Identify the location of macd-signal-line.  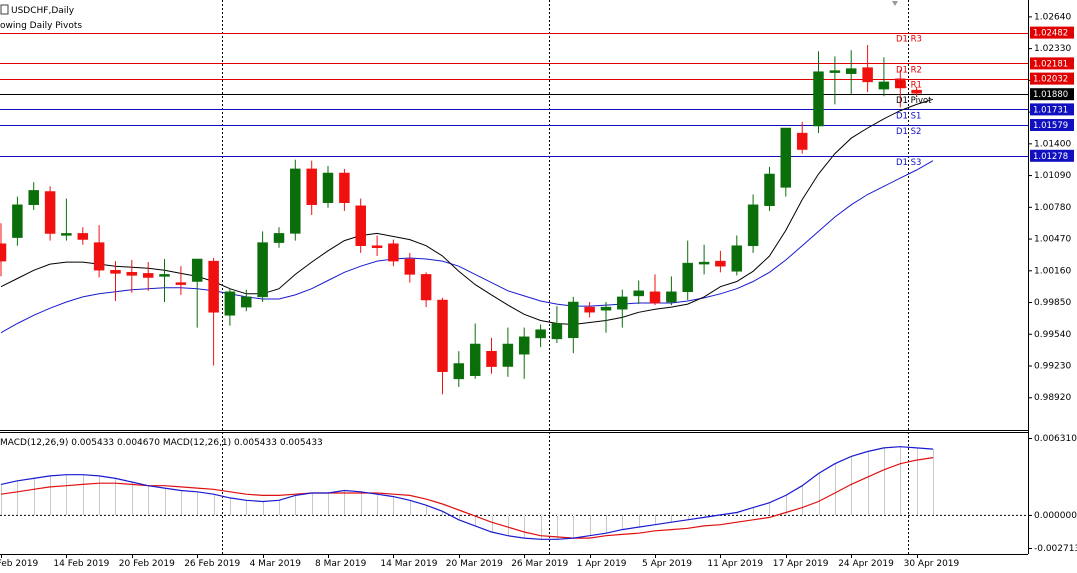
(467, 498).